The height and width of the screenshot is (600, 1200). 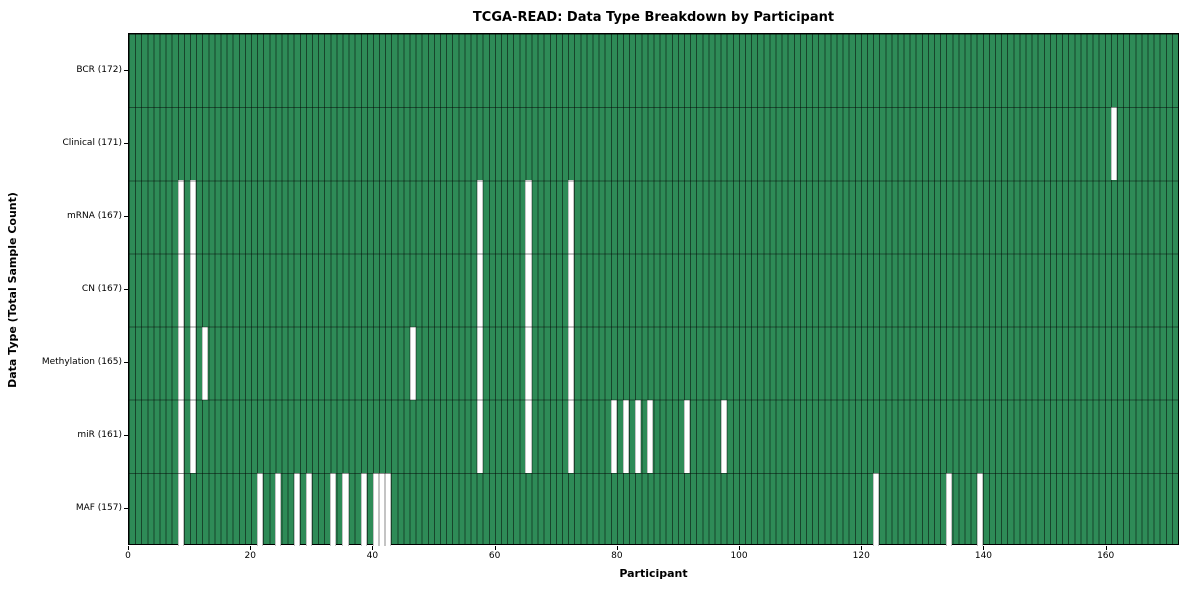 I want to click on absent-cell-MAF-p38, so click(x=363, y=509).